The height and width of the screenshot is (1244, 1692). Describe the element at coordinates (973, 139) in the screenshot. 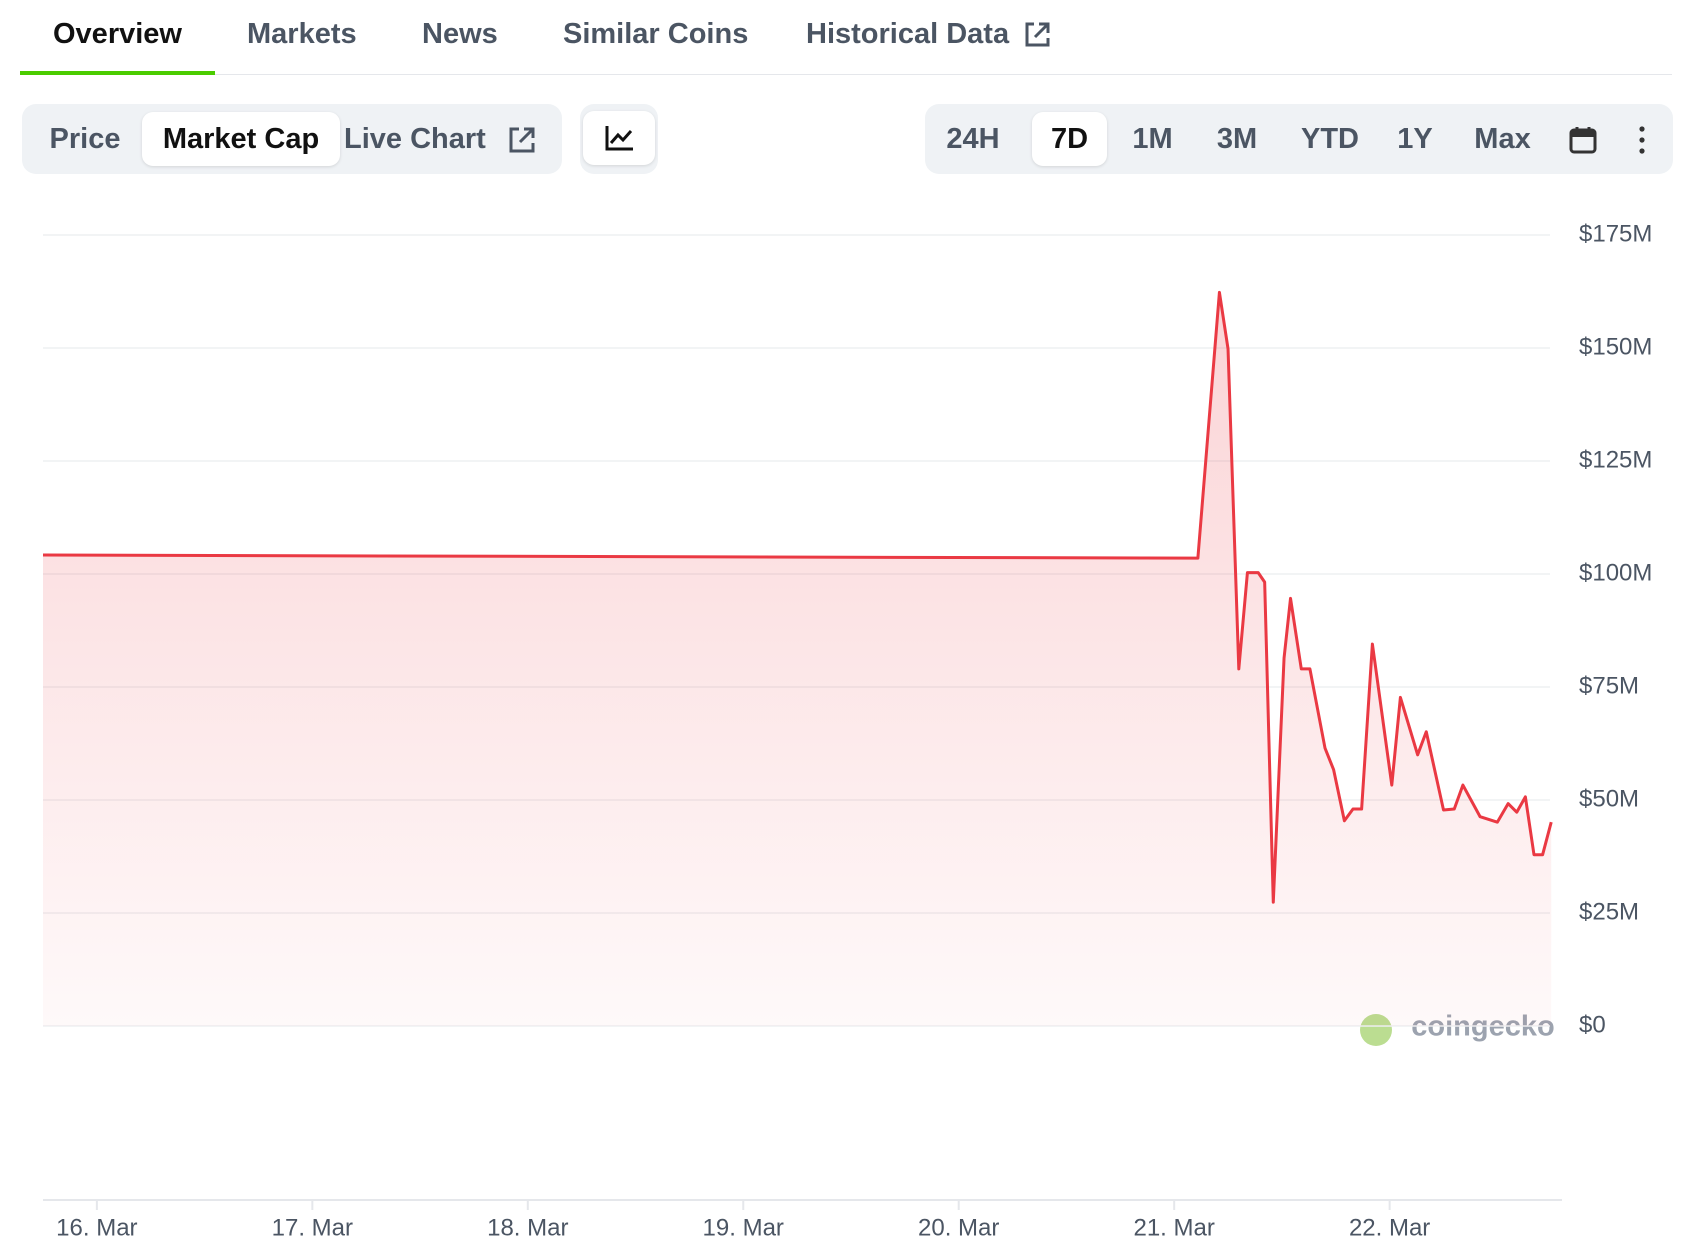

I see `range-button: 24H` at that location.